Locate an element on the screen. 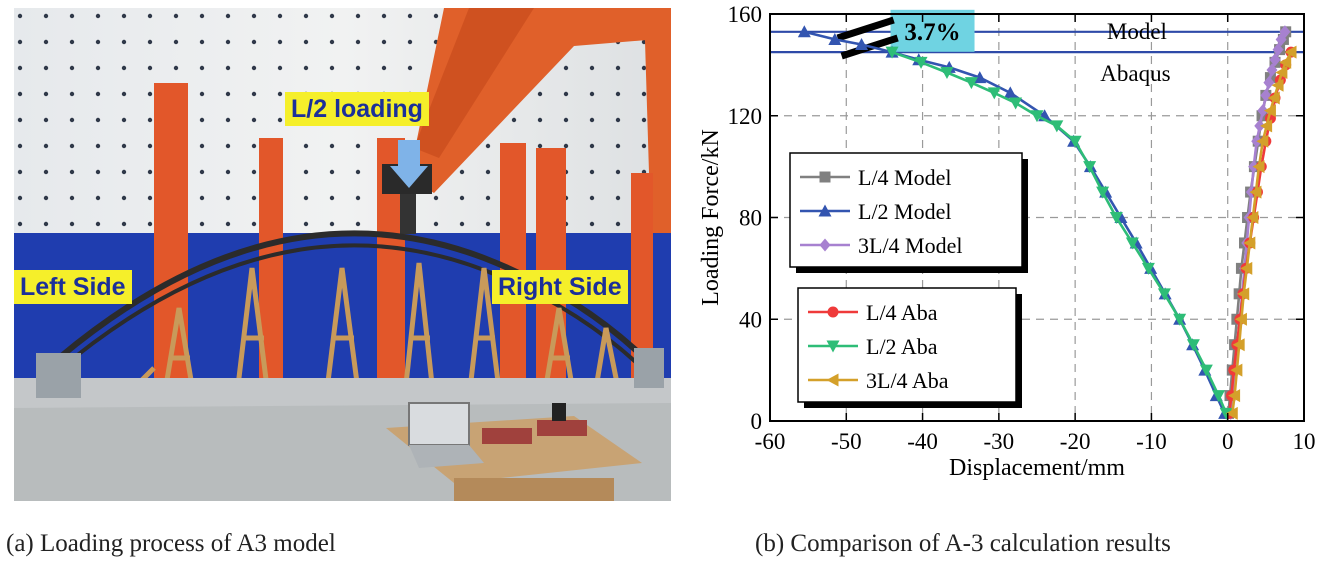 The height and width of the screenshot is (568, 1329). y-tick-label: 120 is located at coordinates (745, 116).